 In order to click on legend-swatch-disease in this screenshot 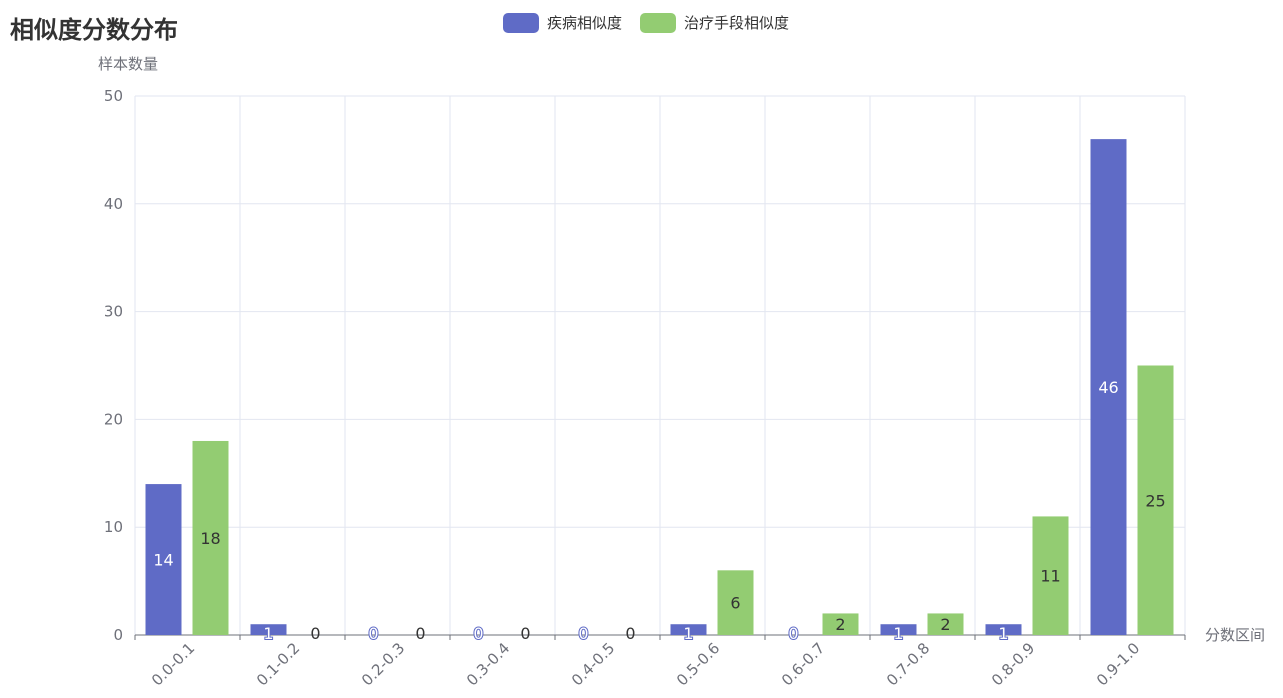, I will do `click(521, 22)`.